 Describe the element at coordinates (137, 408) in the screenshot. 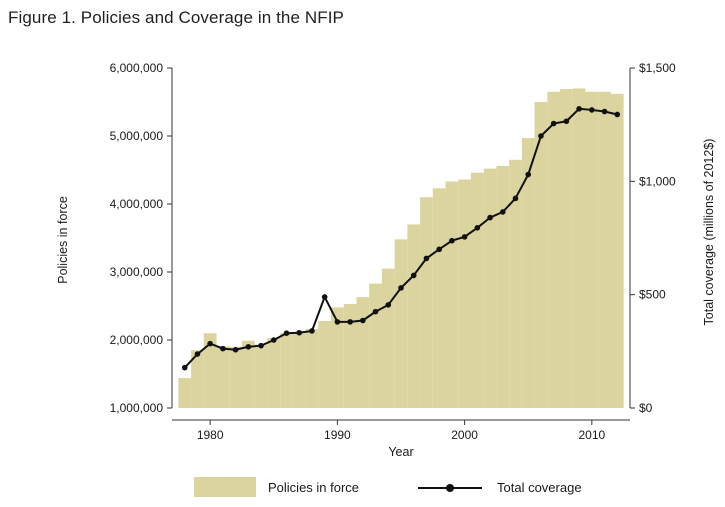

I see `y-left-tick-label: 1,000,000` at that location.